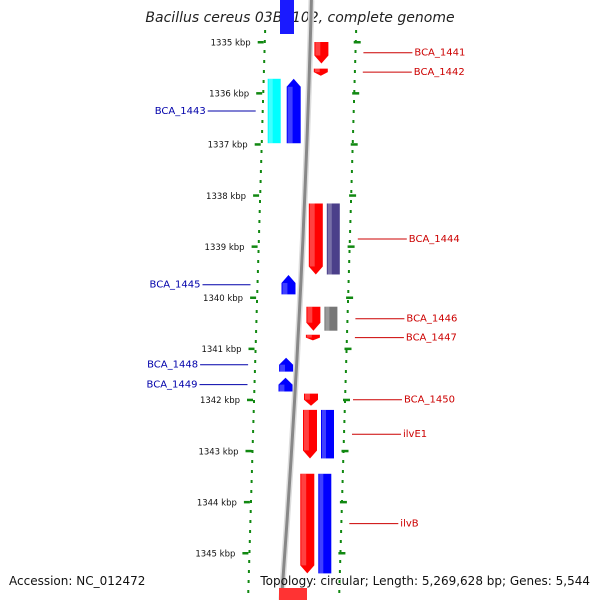 Image resolution: width=600 pixels, height=600 pixels. Describe the element at coordinates (431, 338) in the screenshot. I see `gene-label: BCA_1447` at that location.